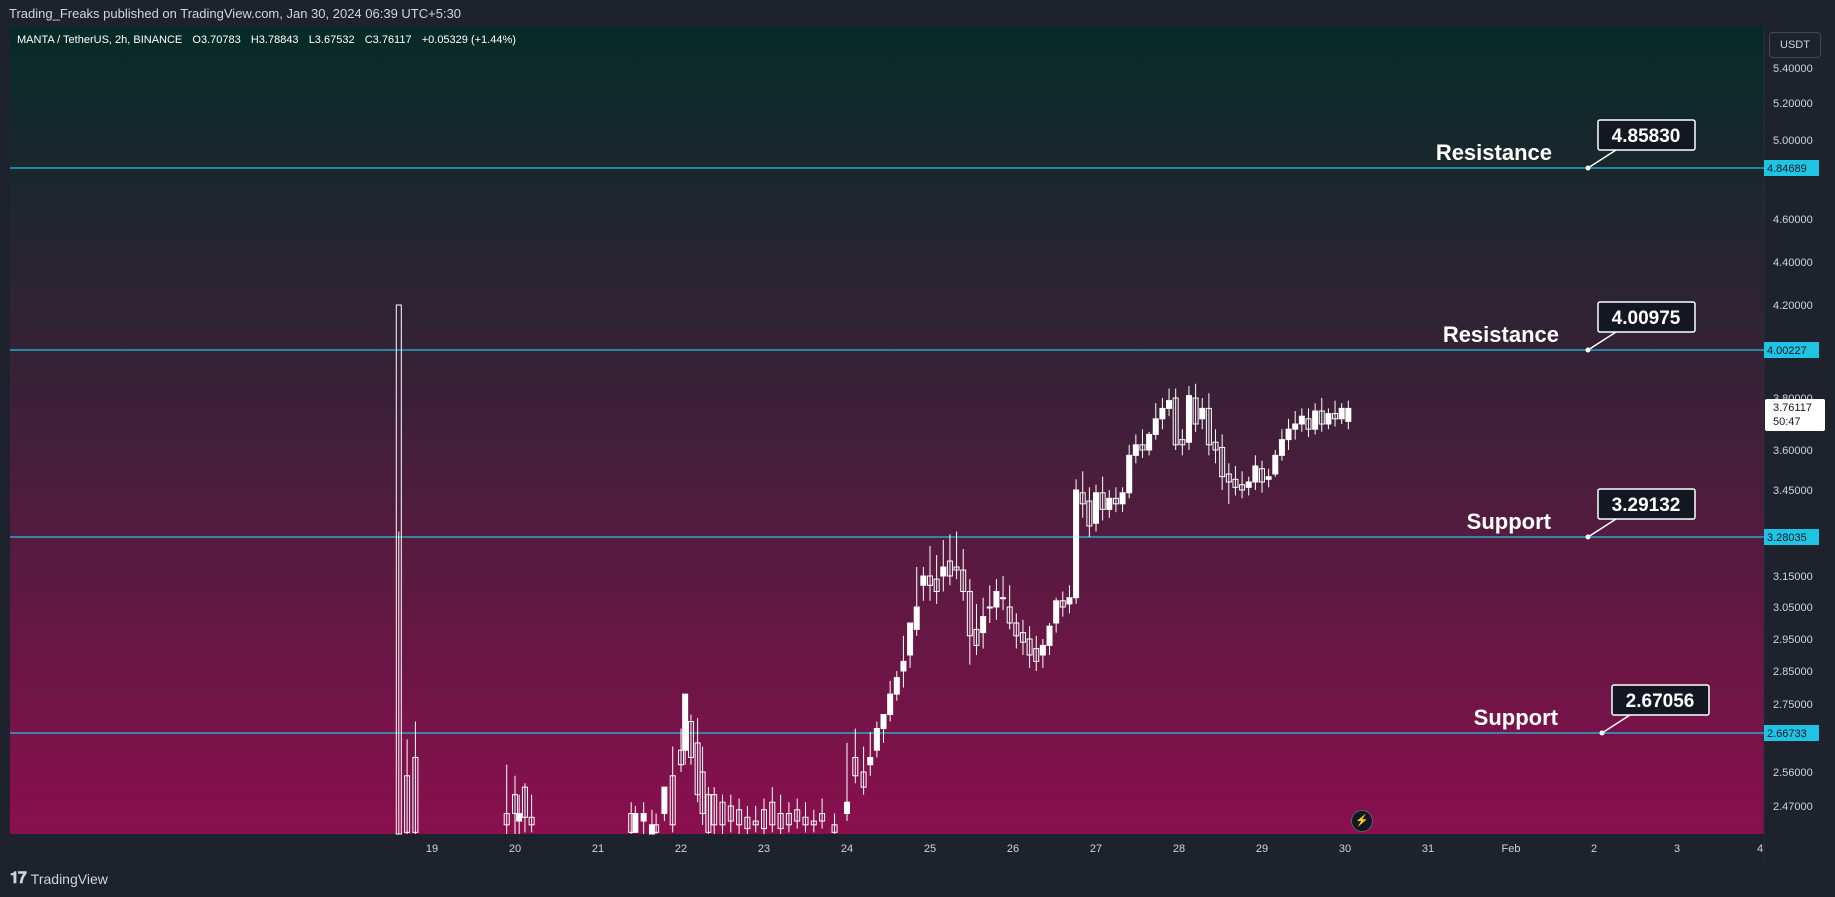 This screenshot has height=897, width=1835. Describe the element at coordinates (1677, 849) in the screenshot. I see `time-tick-label: 3` at that location.